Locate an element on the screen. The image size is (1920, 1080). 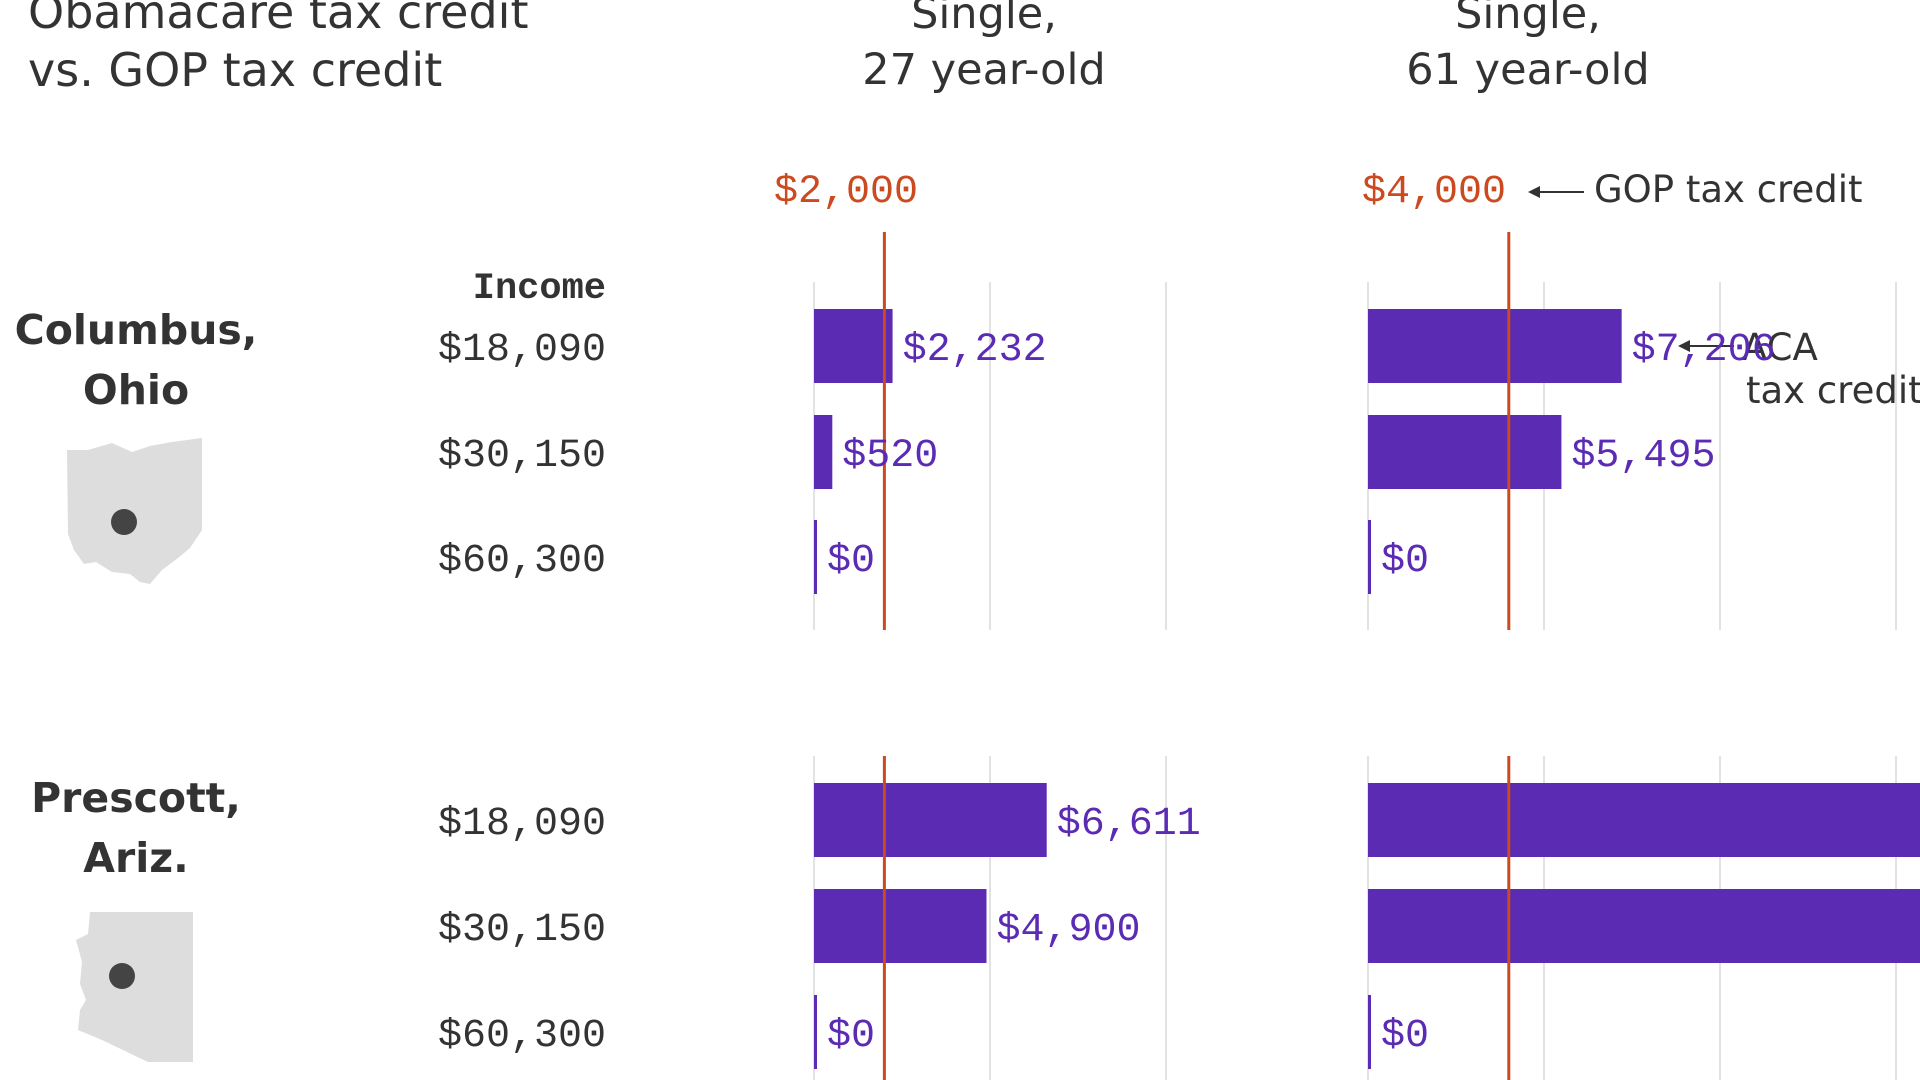
bar-g1-p2-r1 is located at coordinates (1495, 346).